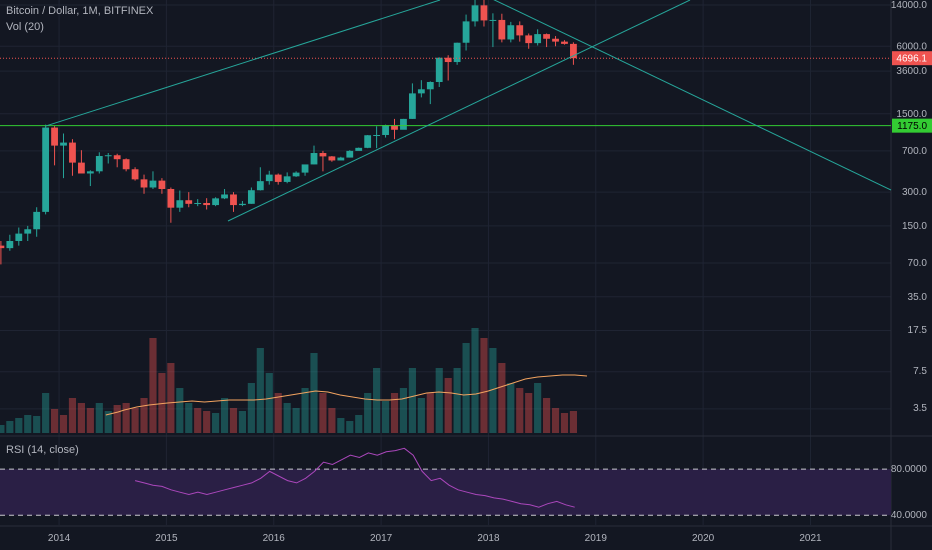 Image resolution: width=932 pixels, height=550 pixels. I want to click on hline-tag-bg, so click(912, 125).